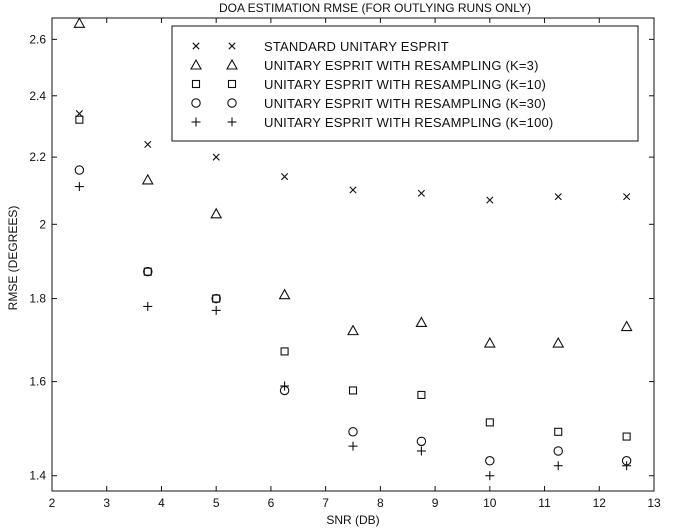 The width and height of the screenshot is (674, 529). What do you see at coordinates (13, 258) in the screenshot?
I see `y-axis-label: RMSE (DEGREES)` at bounding box center [13, 258].